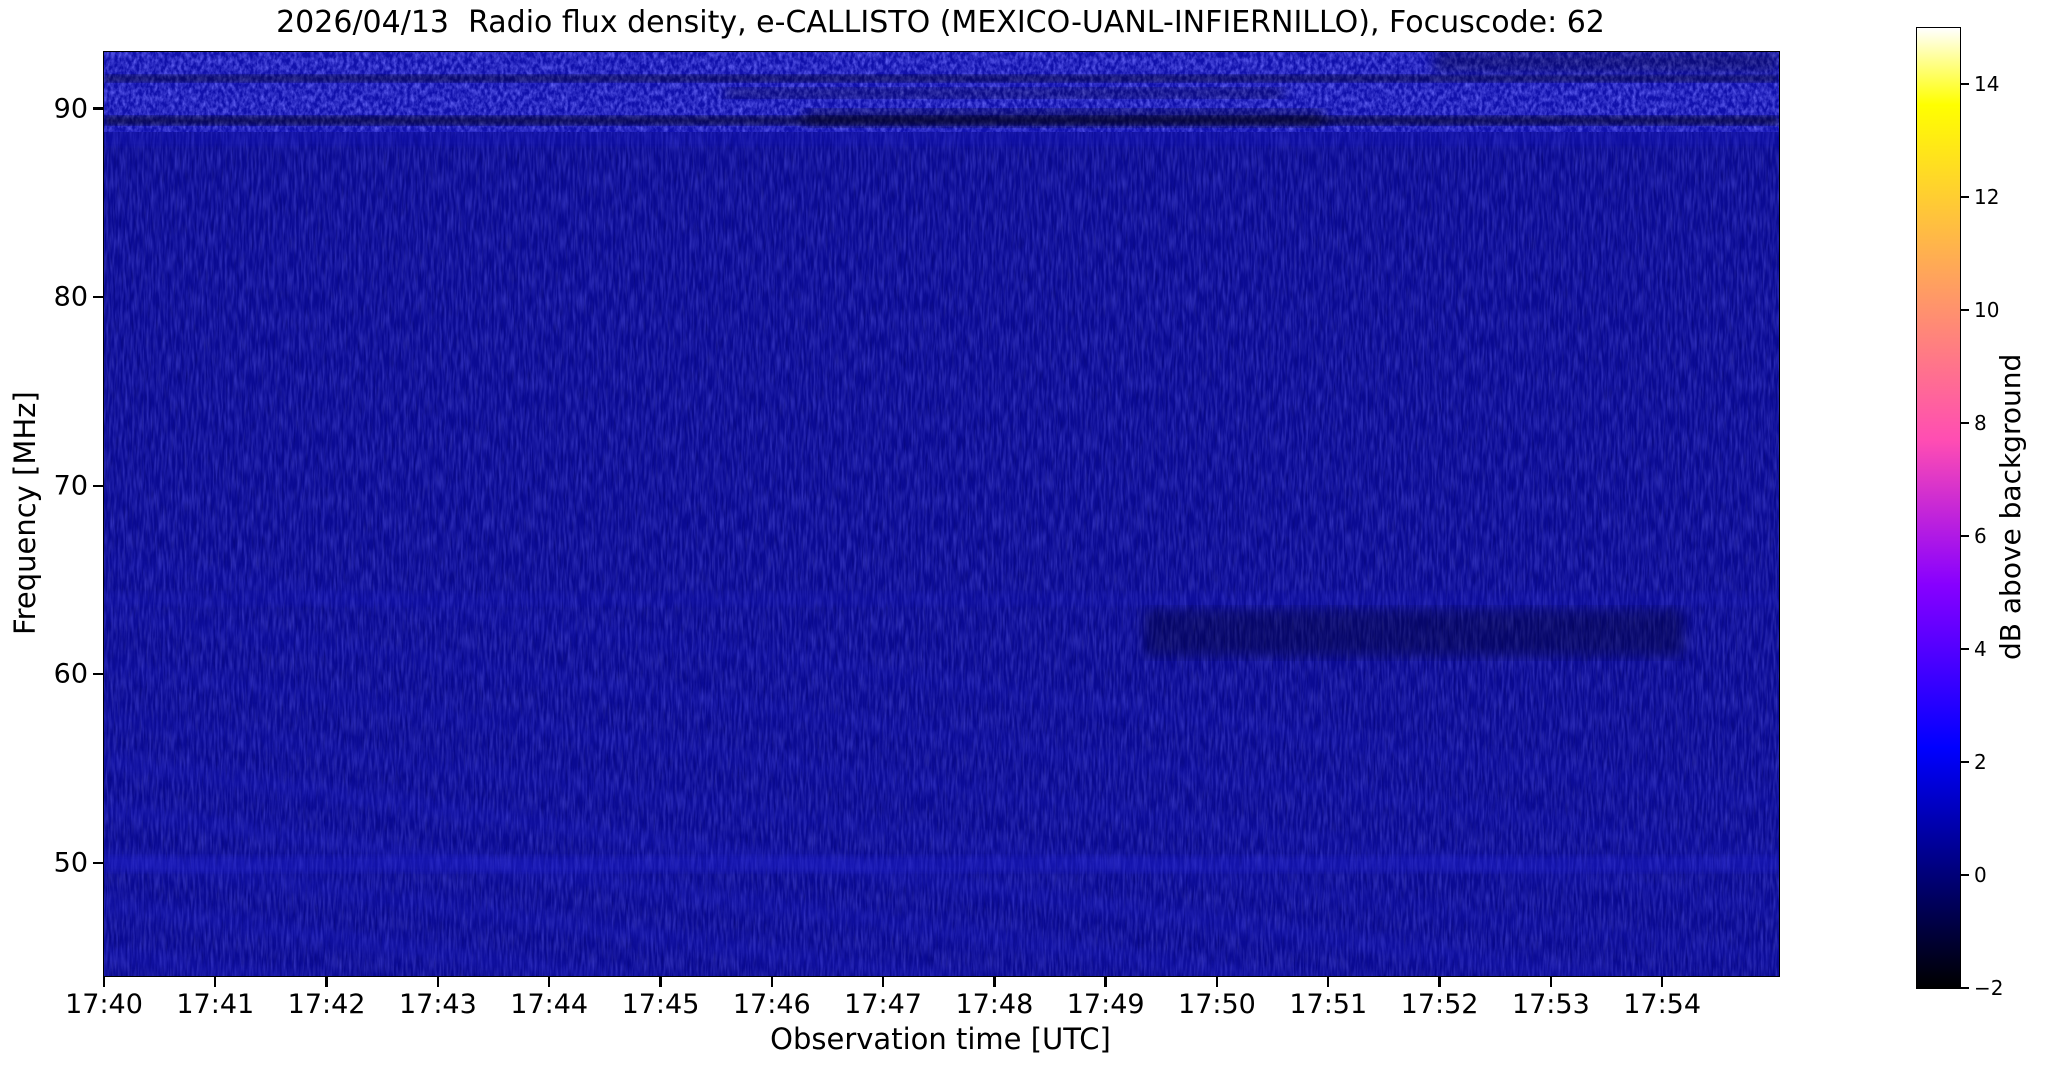 The image size is (2047, 1067). I want to click on x-tick-label: 17:43, so click(437, 1004).